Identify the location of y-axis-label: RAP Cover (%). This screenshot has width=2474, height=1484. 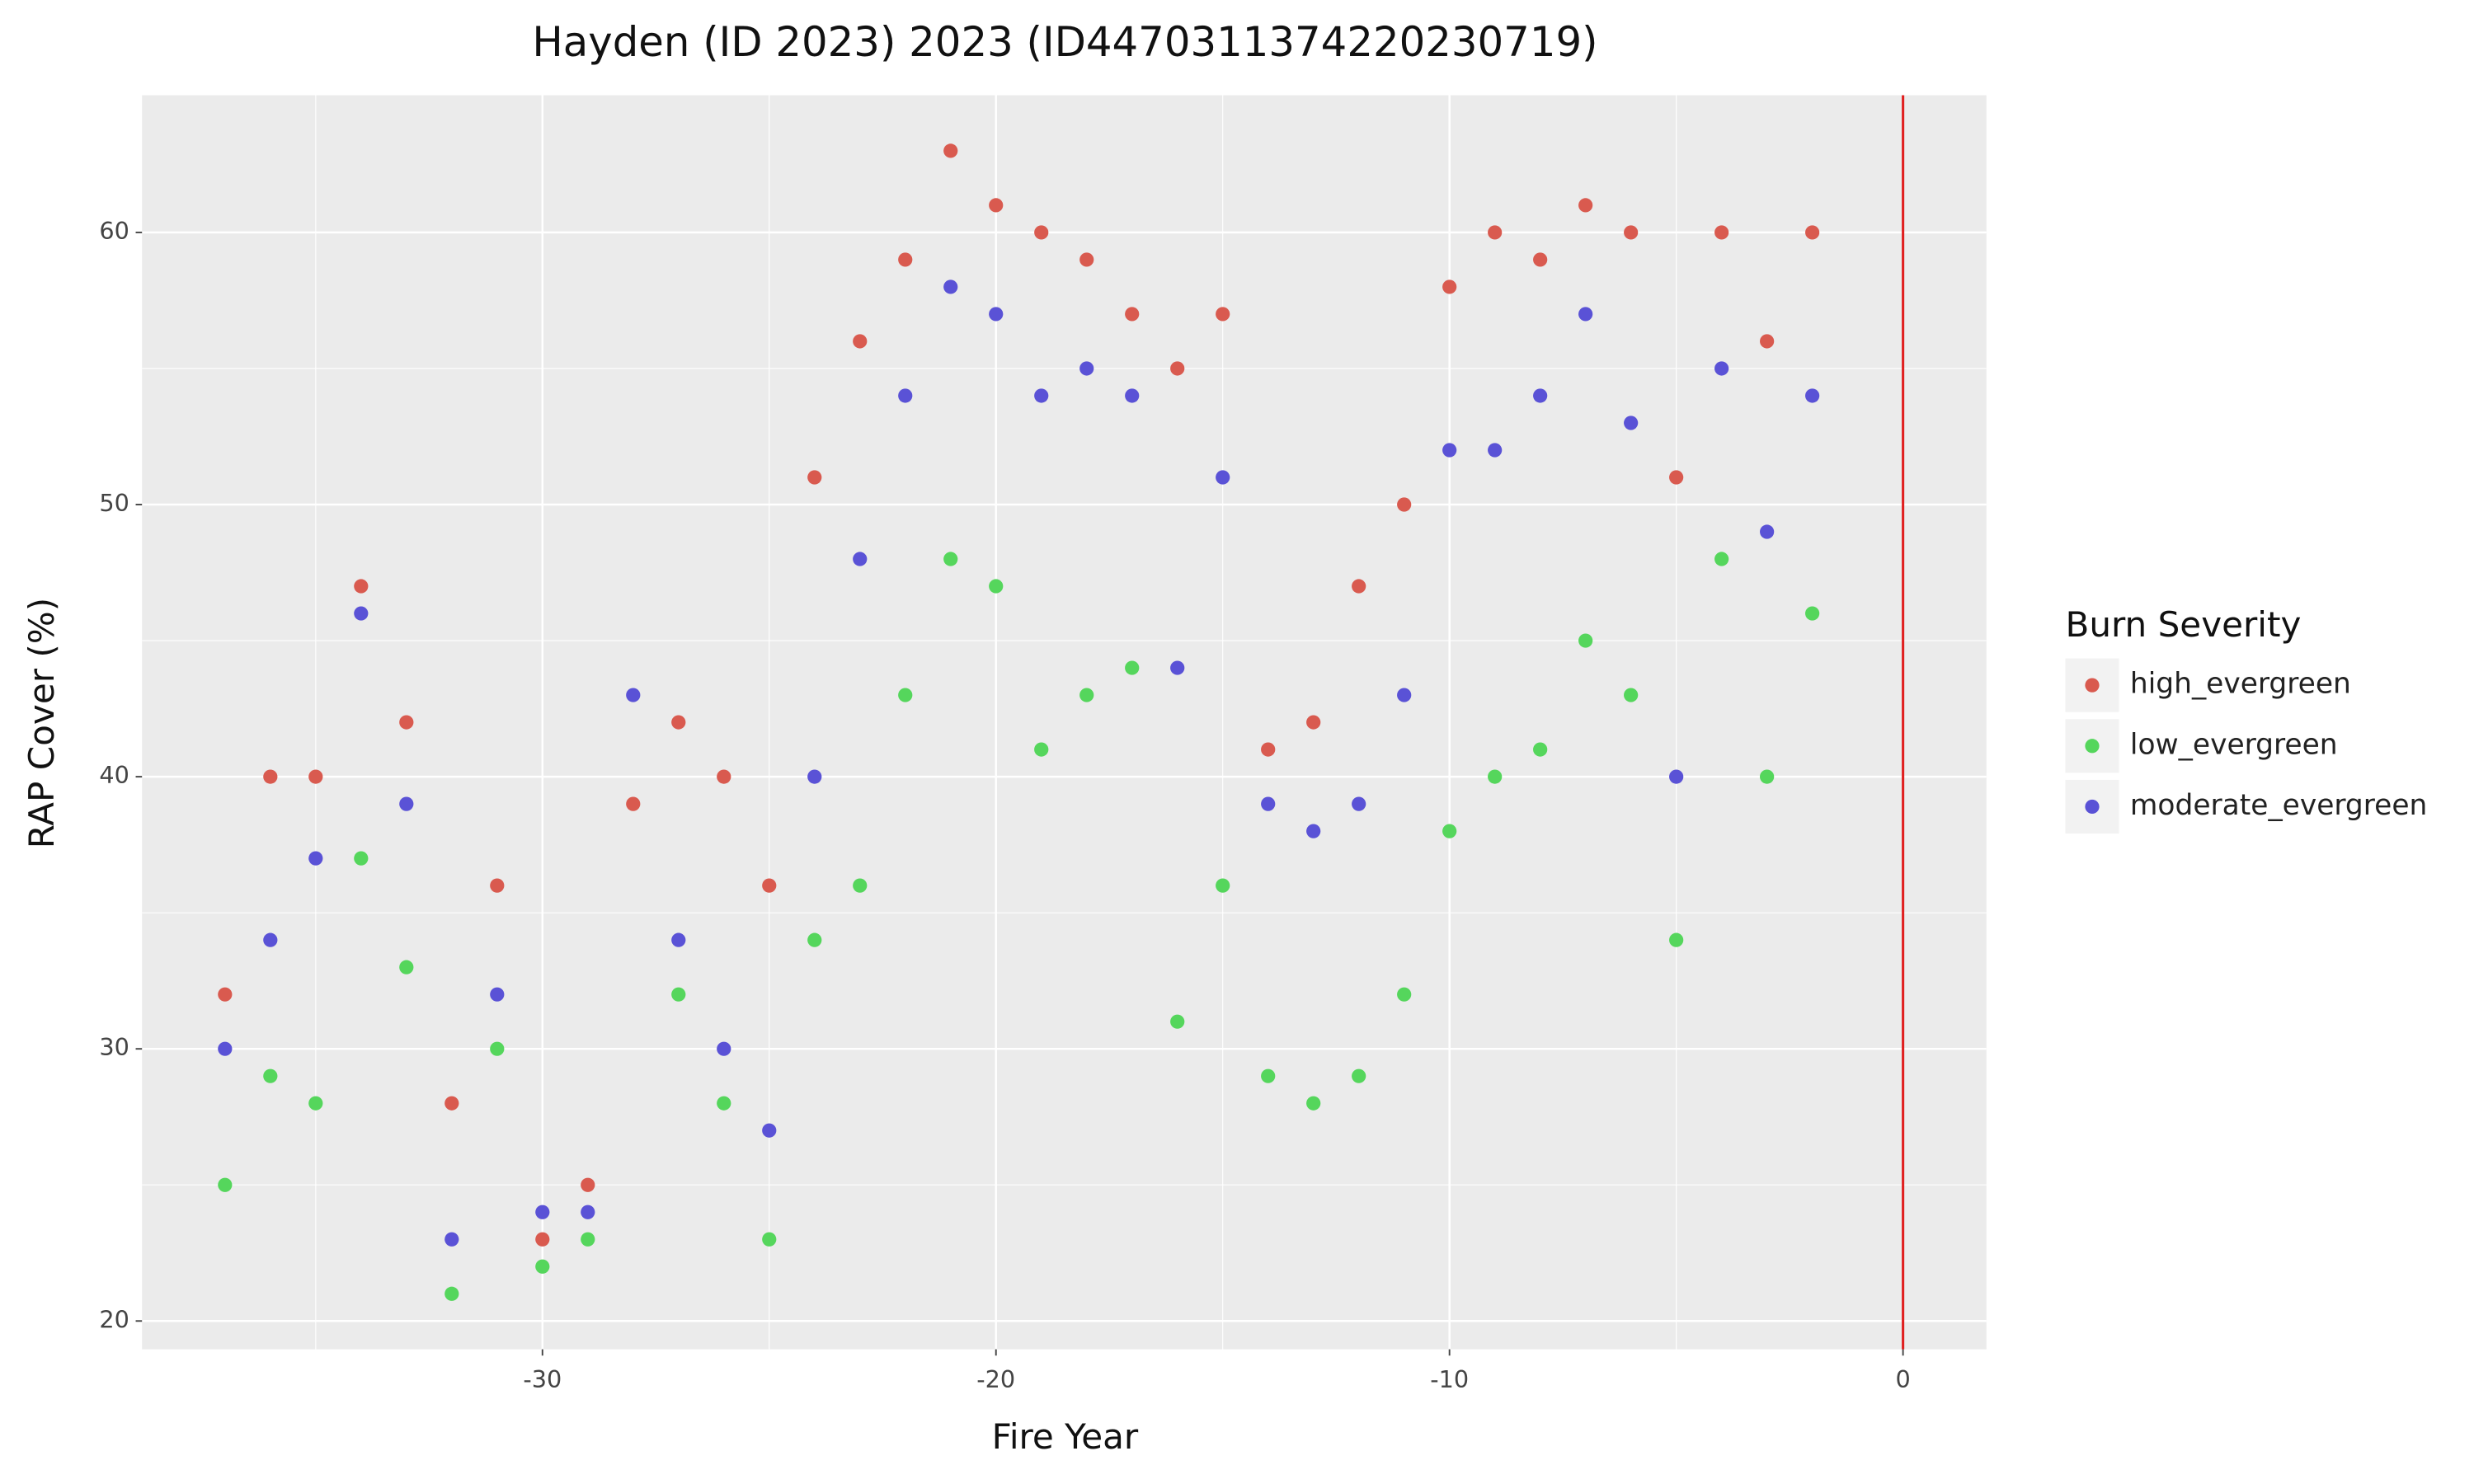
(41, 723).